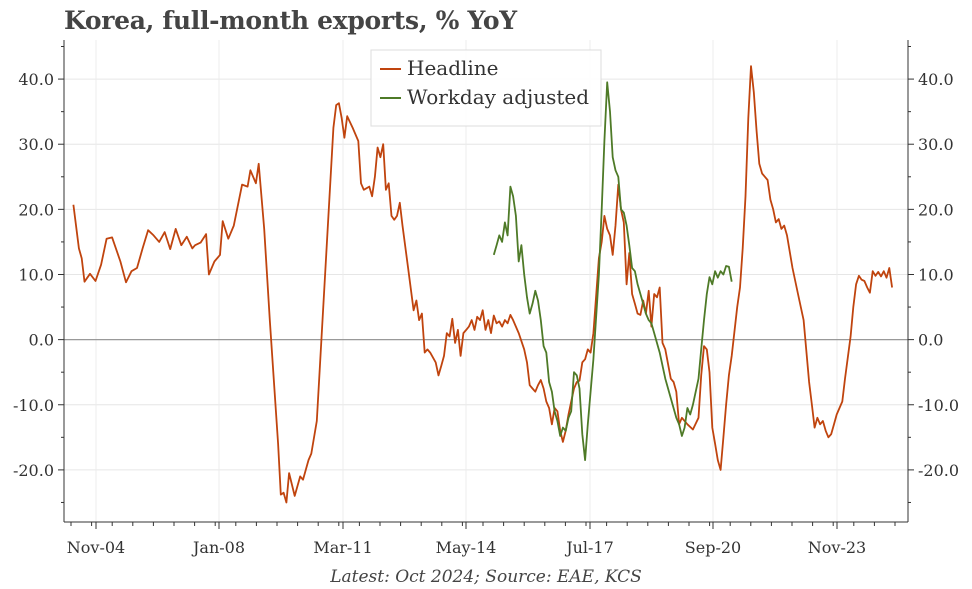 This screenshot has width=972, height=589. I want to click on x-tick-label: Nov-23, so click(837, 547).